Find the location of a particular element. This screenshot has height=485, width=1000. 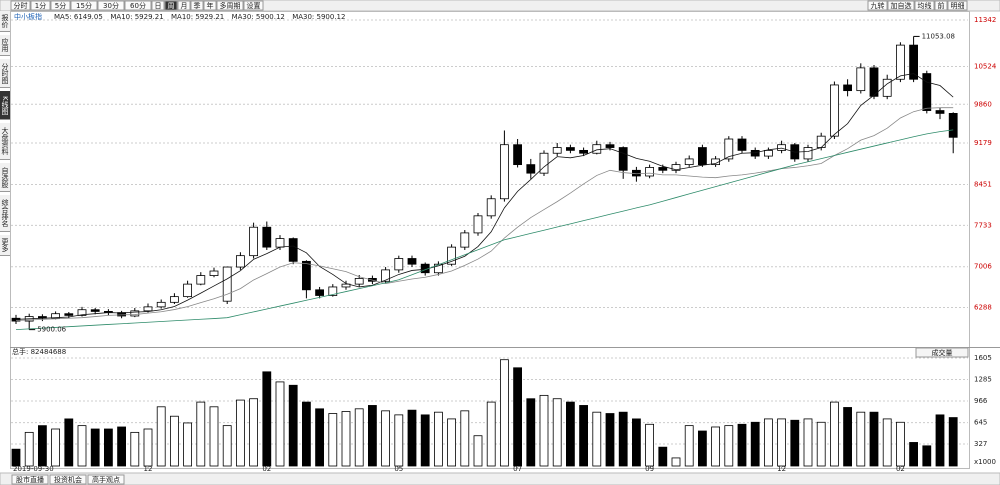

x-tick-label: 07 is located at coordinates (517, 469).